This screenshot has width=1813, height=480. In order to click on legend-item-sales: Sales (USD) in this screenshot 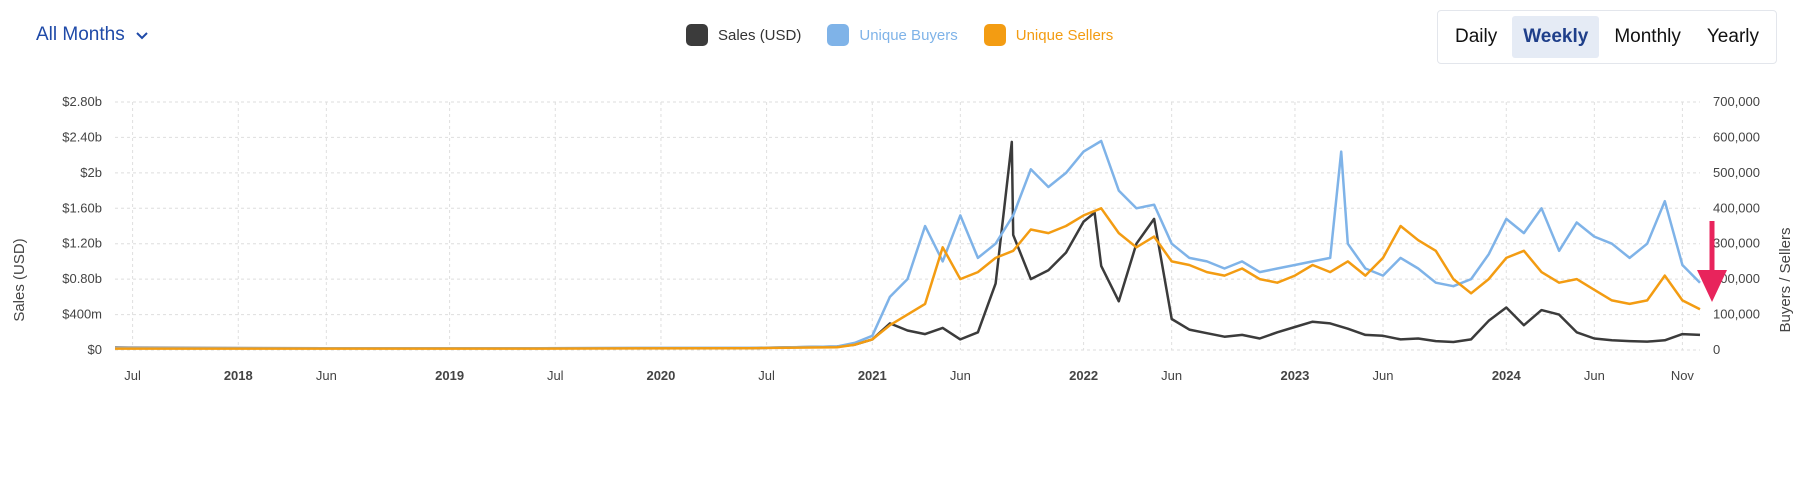, I will do `click(743, 35)`.